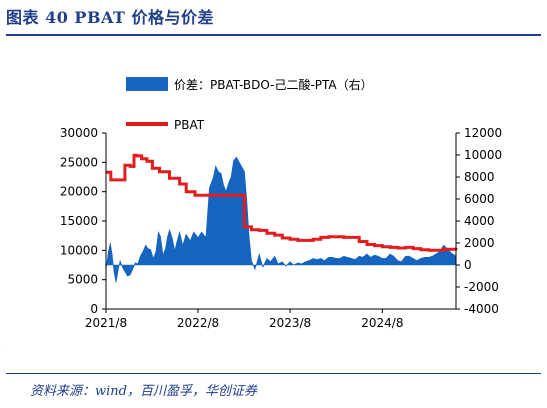  I want to click on y-right-tick-label: -4000, so click(481, 309).